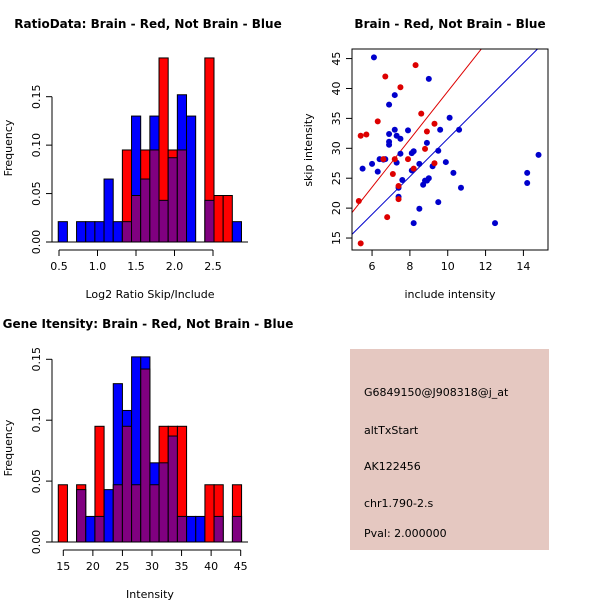 This screenshot has height=600, width=600. Describe the element at coordinates (436, 392) in the screenshot. I see `info-probe-id: G6849150@J908318@j_at` at that location.